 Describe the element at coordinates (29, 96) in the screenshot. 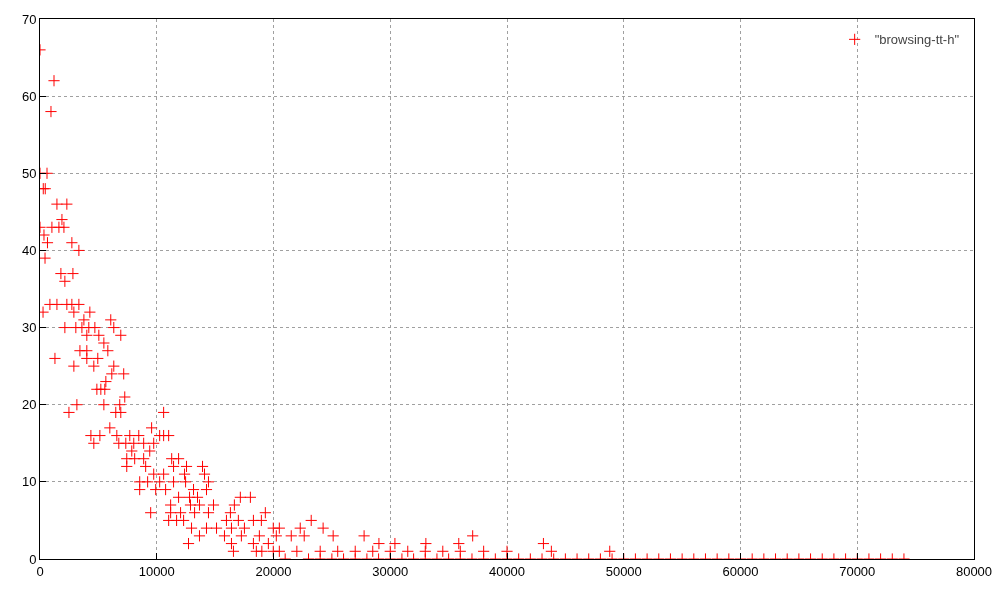

I see `y-tick-label: 60` at that location.